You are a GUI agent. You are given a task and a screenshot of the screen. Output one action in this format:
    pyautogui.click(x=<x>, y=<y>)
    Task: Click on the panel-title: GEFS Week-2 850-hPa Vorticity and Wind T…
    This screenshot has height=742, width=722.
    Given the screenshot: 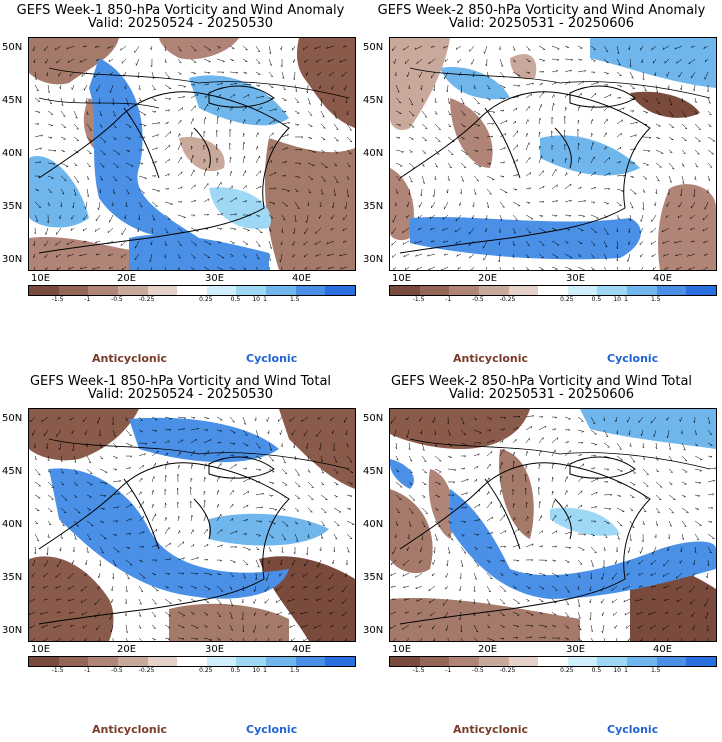 What is the action you would take?
    pyautogui.click(x=541, y=381)
    